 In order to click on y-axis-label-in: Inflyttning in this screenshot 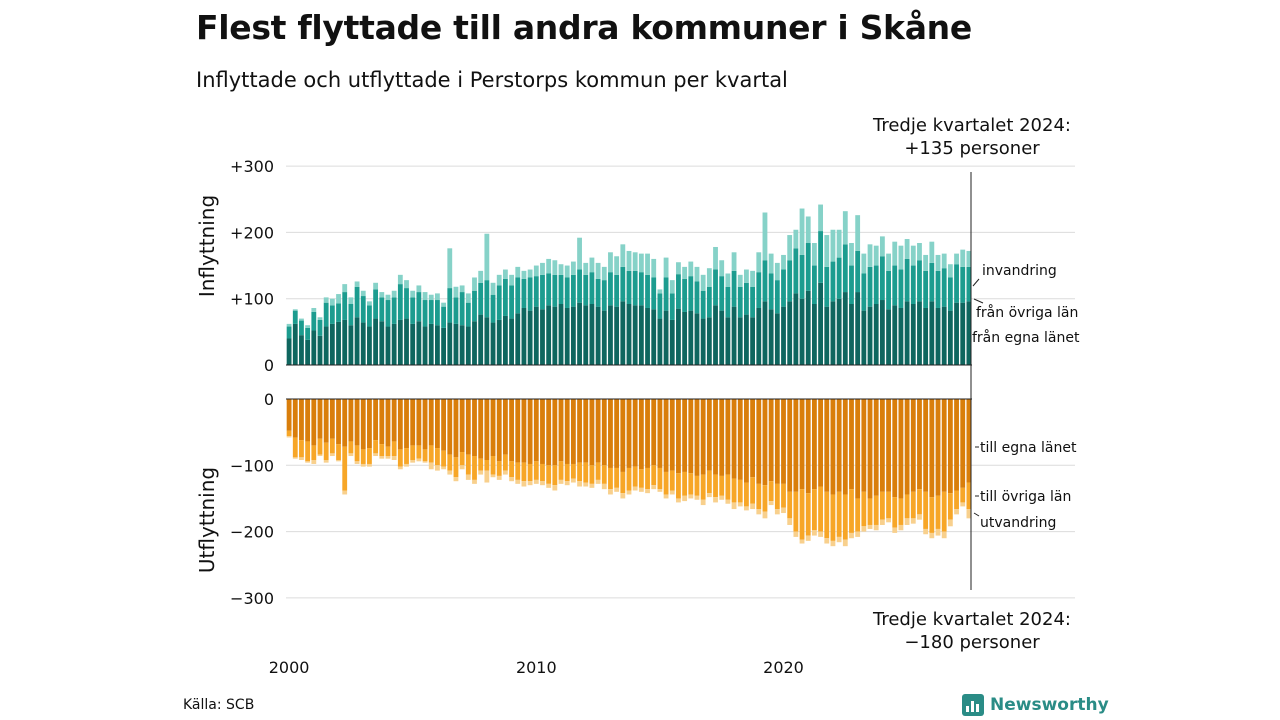, I will do `click(207, 246)`.